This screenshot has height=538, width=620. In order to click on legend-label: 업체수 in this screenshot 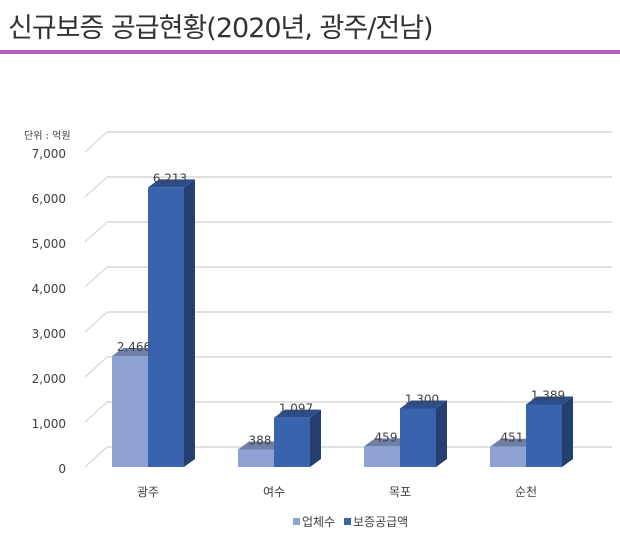, I will do `click(318, 522)`.